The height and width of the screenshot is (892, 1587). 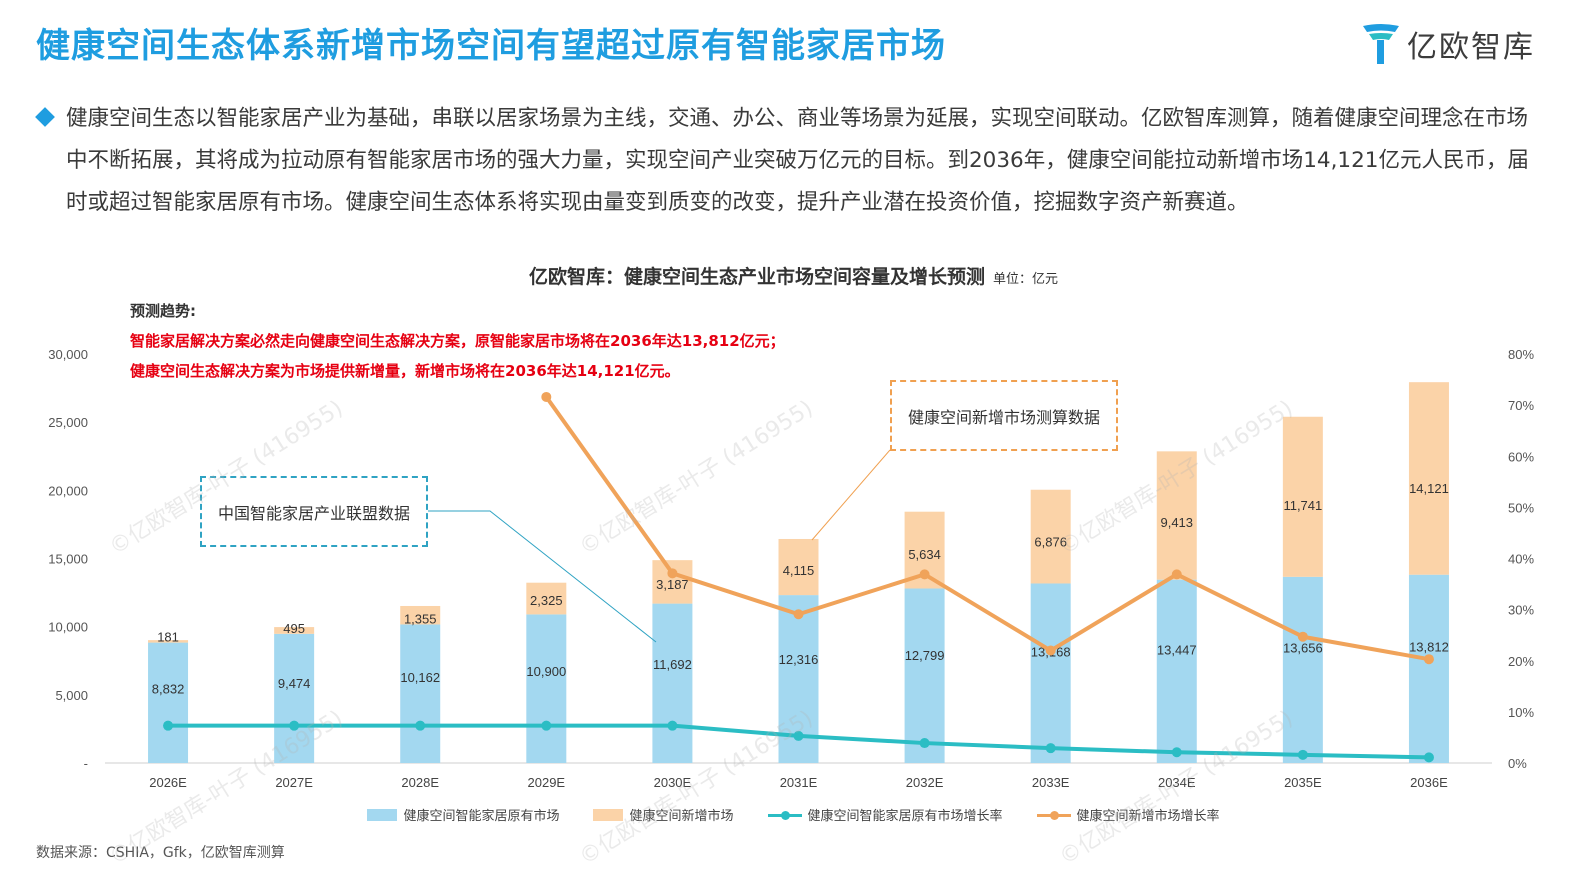 I want to click on y-tick-label: 25,000, so click(x=68, y=422).